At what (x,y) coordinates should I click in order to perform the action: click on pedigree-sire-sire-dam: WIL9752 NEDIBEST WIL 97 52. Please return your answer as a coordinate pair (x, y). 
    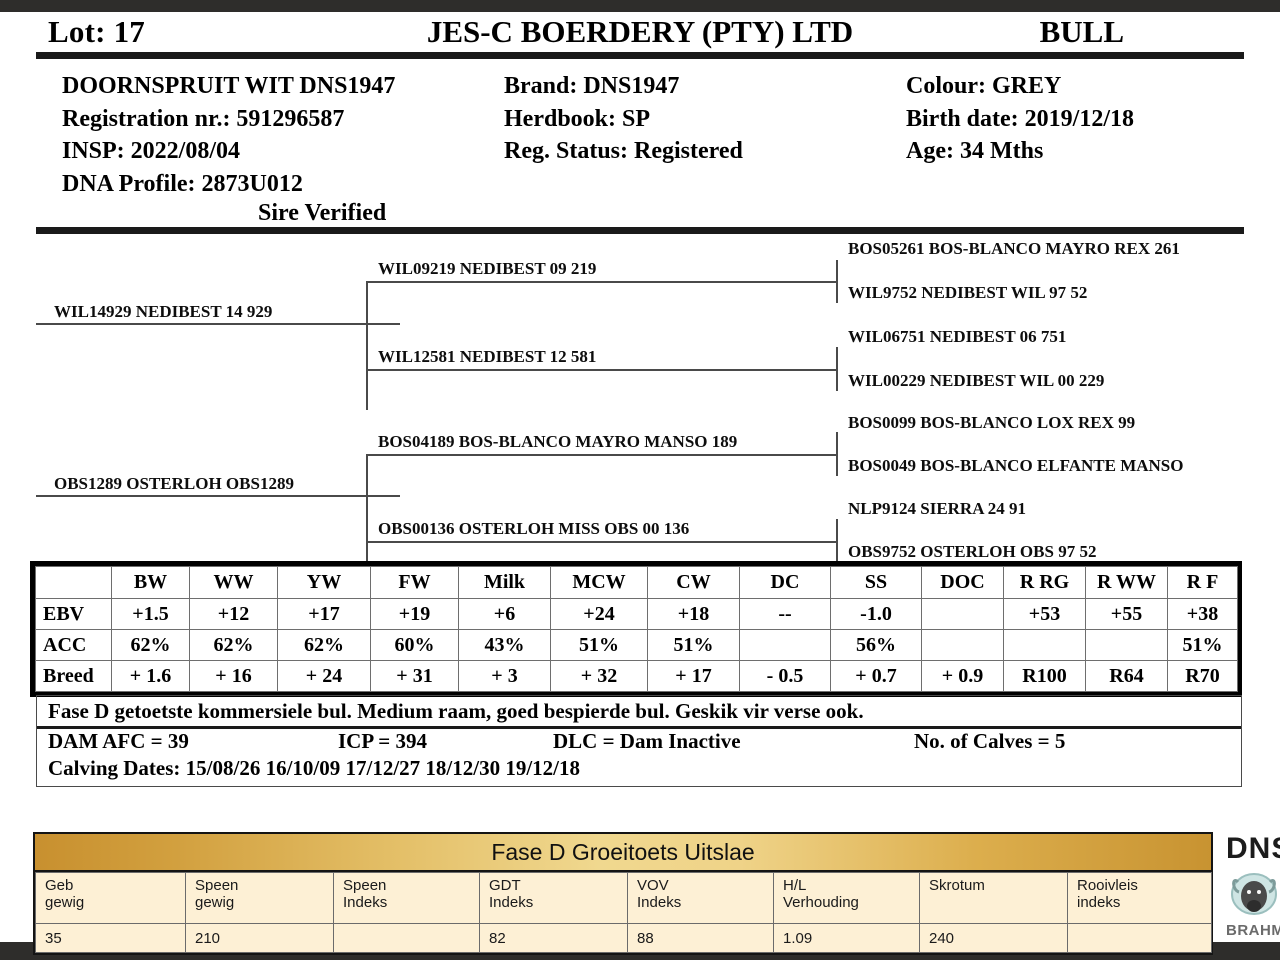
    Looking at the image, I should click on (968, 292).